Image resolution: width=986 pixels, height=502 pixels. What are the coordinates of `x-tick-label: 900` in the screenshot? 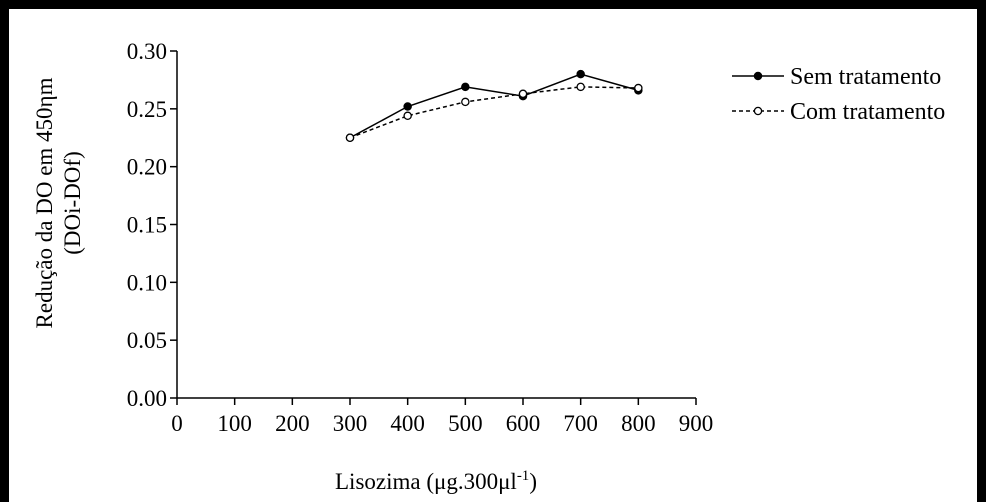 It's located at (696, 423).